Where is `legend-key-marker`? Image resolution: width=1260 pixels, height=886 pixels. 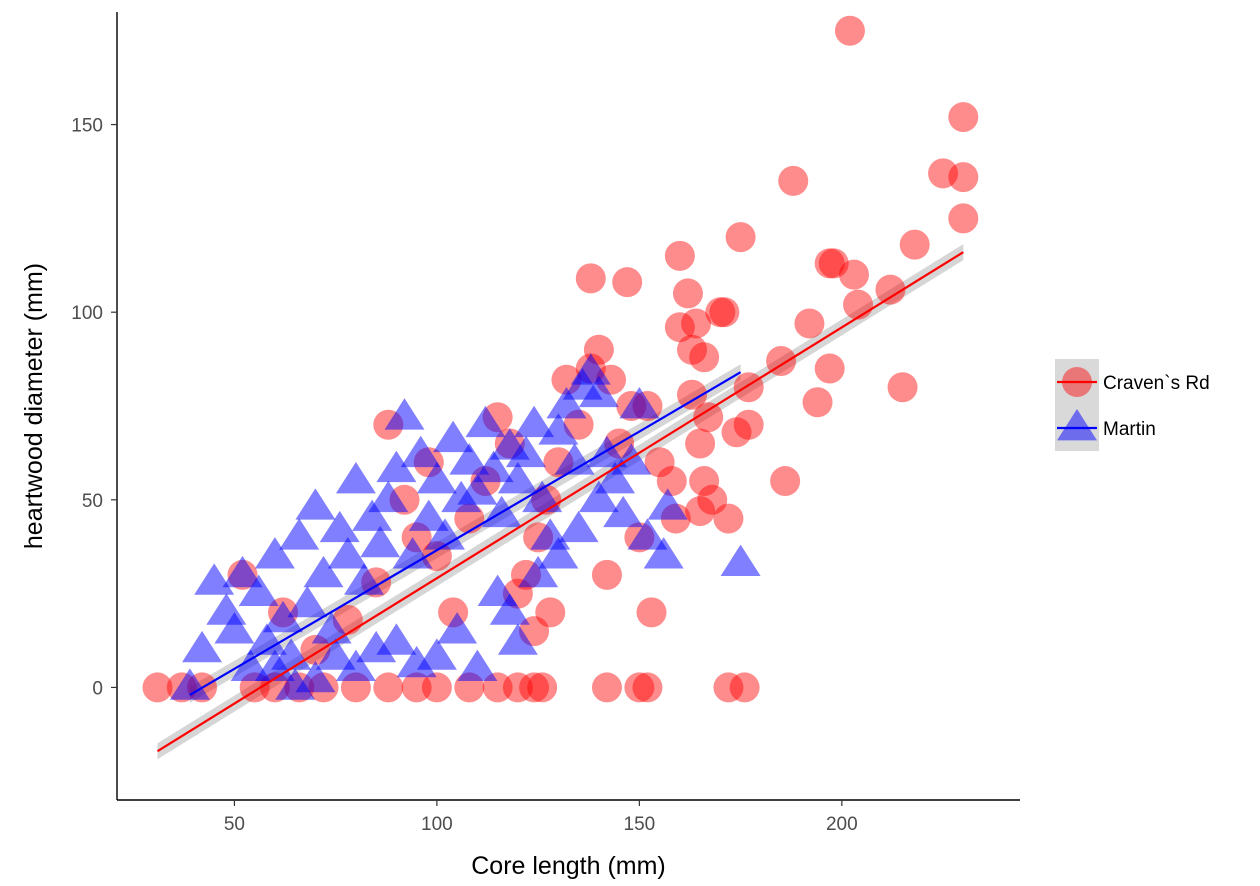 legend-key-marker is located at coordinates (1077, 425).